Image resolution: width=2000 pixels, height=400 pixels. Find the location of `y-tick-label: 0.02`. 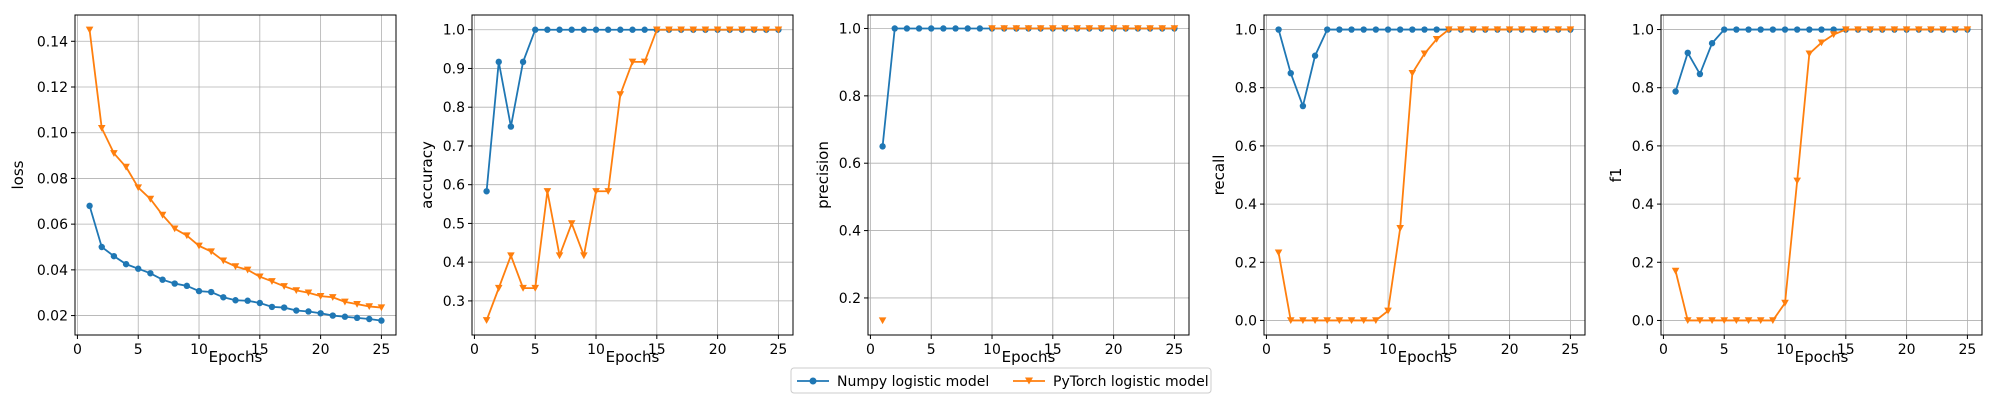

y-tick-label: 0.02 is located at coordinates (52, 317).